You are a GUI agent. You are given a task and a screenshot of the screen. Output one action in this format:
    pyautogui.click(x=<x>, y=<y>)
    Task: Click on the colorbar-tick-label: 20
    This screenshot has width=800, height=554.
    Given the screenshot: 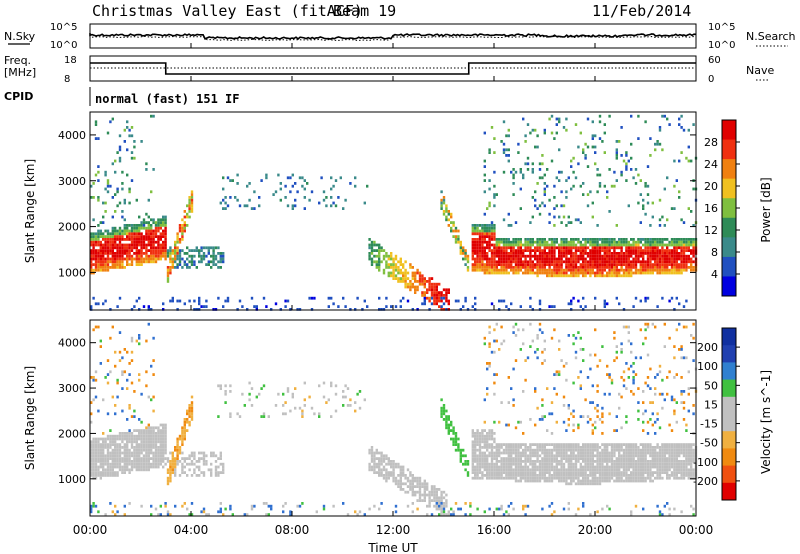 What is the action you would take?
    pyautogui.click(x=711, y=186)
    